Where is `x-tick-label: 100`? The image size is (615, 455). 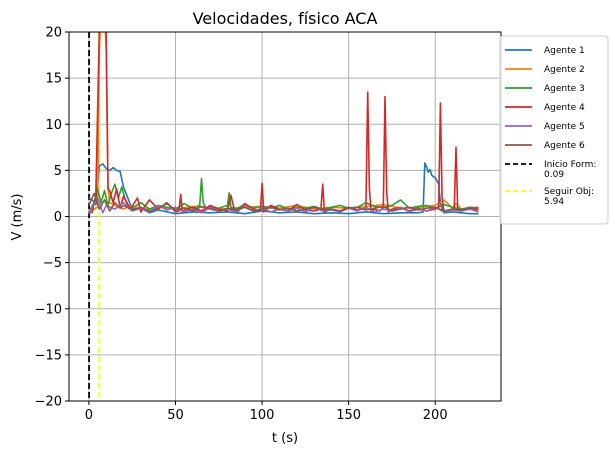 x-tick-label: 100 is located at coordinates (262, 415).